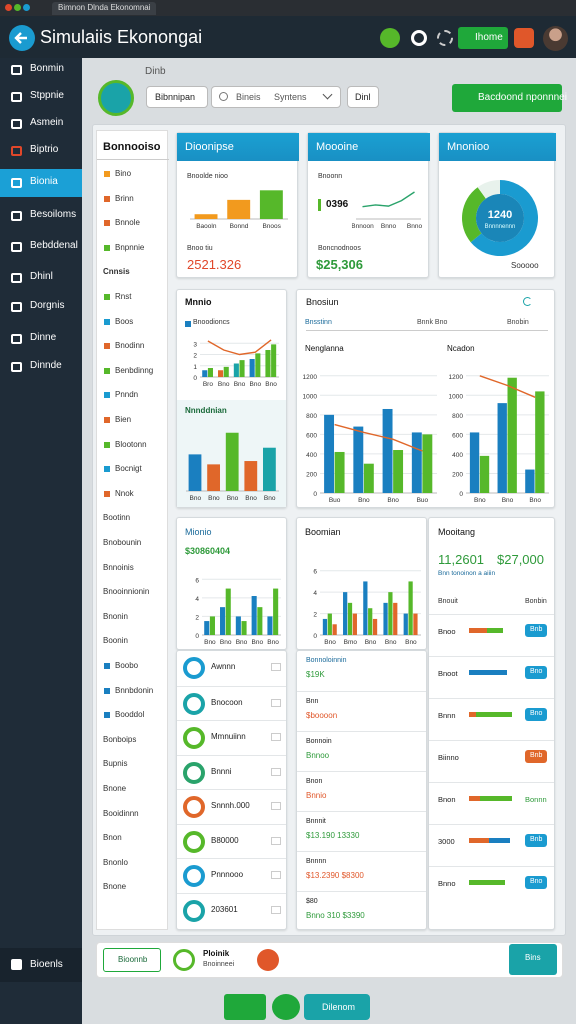 The width and height of the screenshot is (576, 1024). I want to click on subnav-item: Bupnis, so click(133, 765).